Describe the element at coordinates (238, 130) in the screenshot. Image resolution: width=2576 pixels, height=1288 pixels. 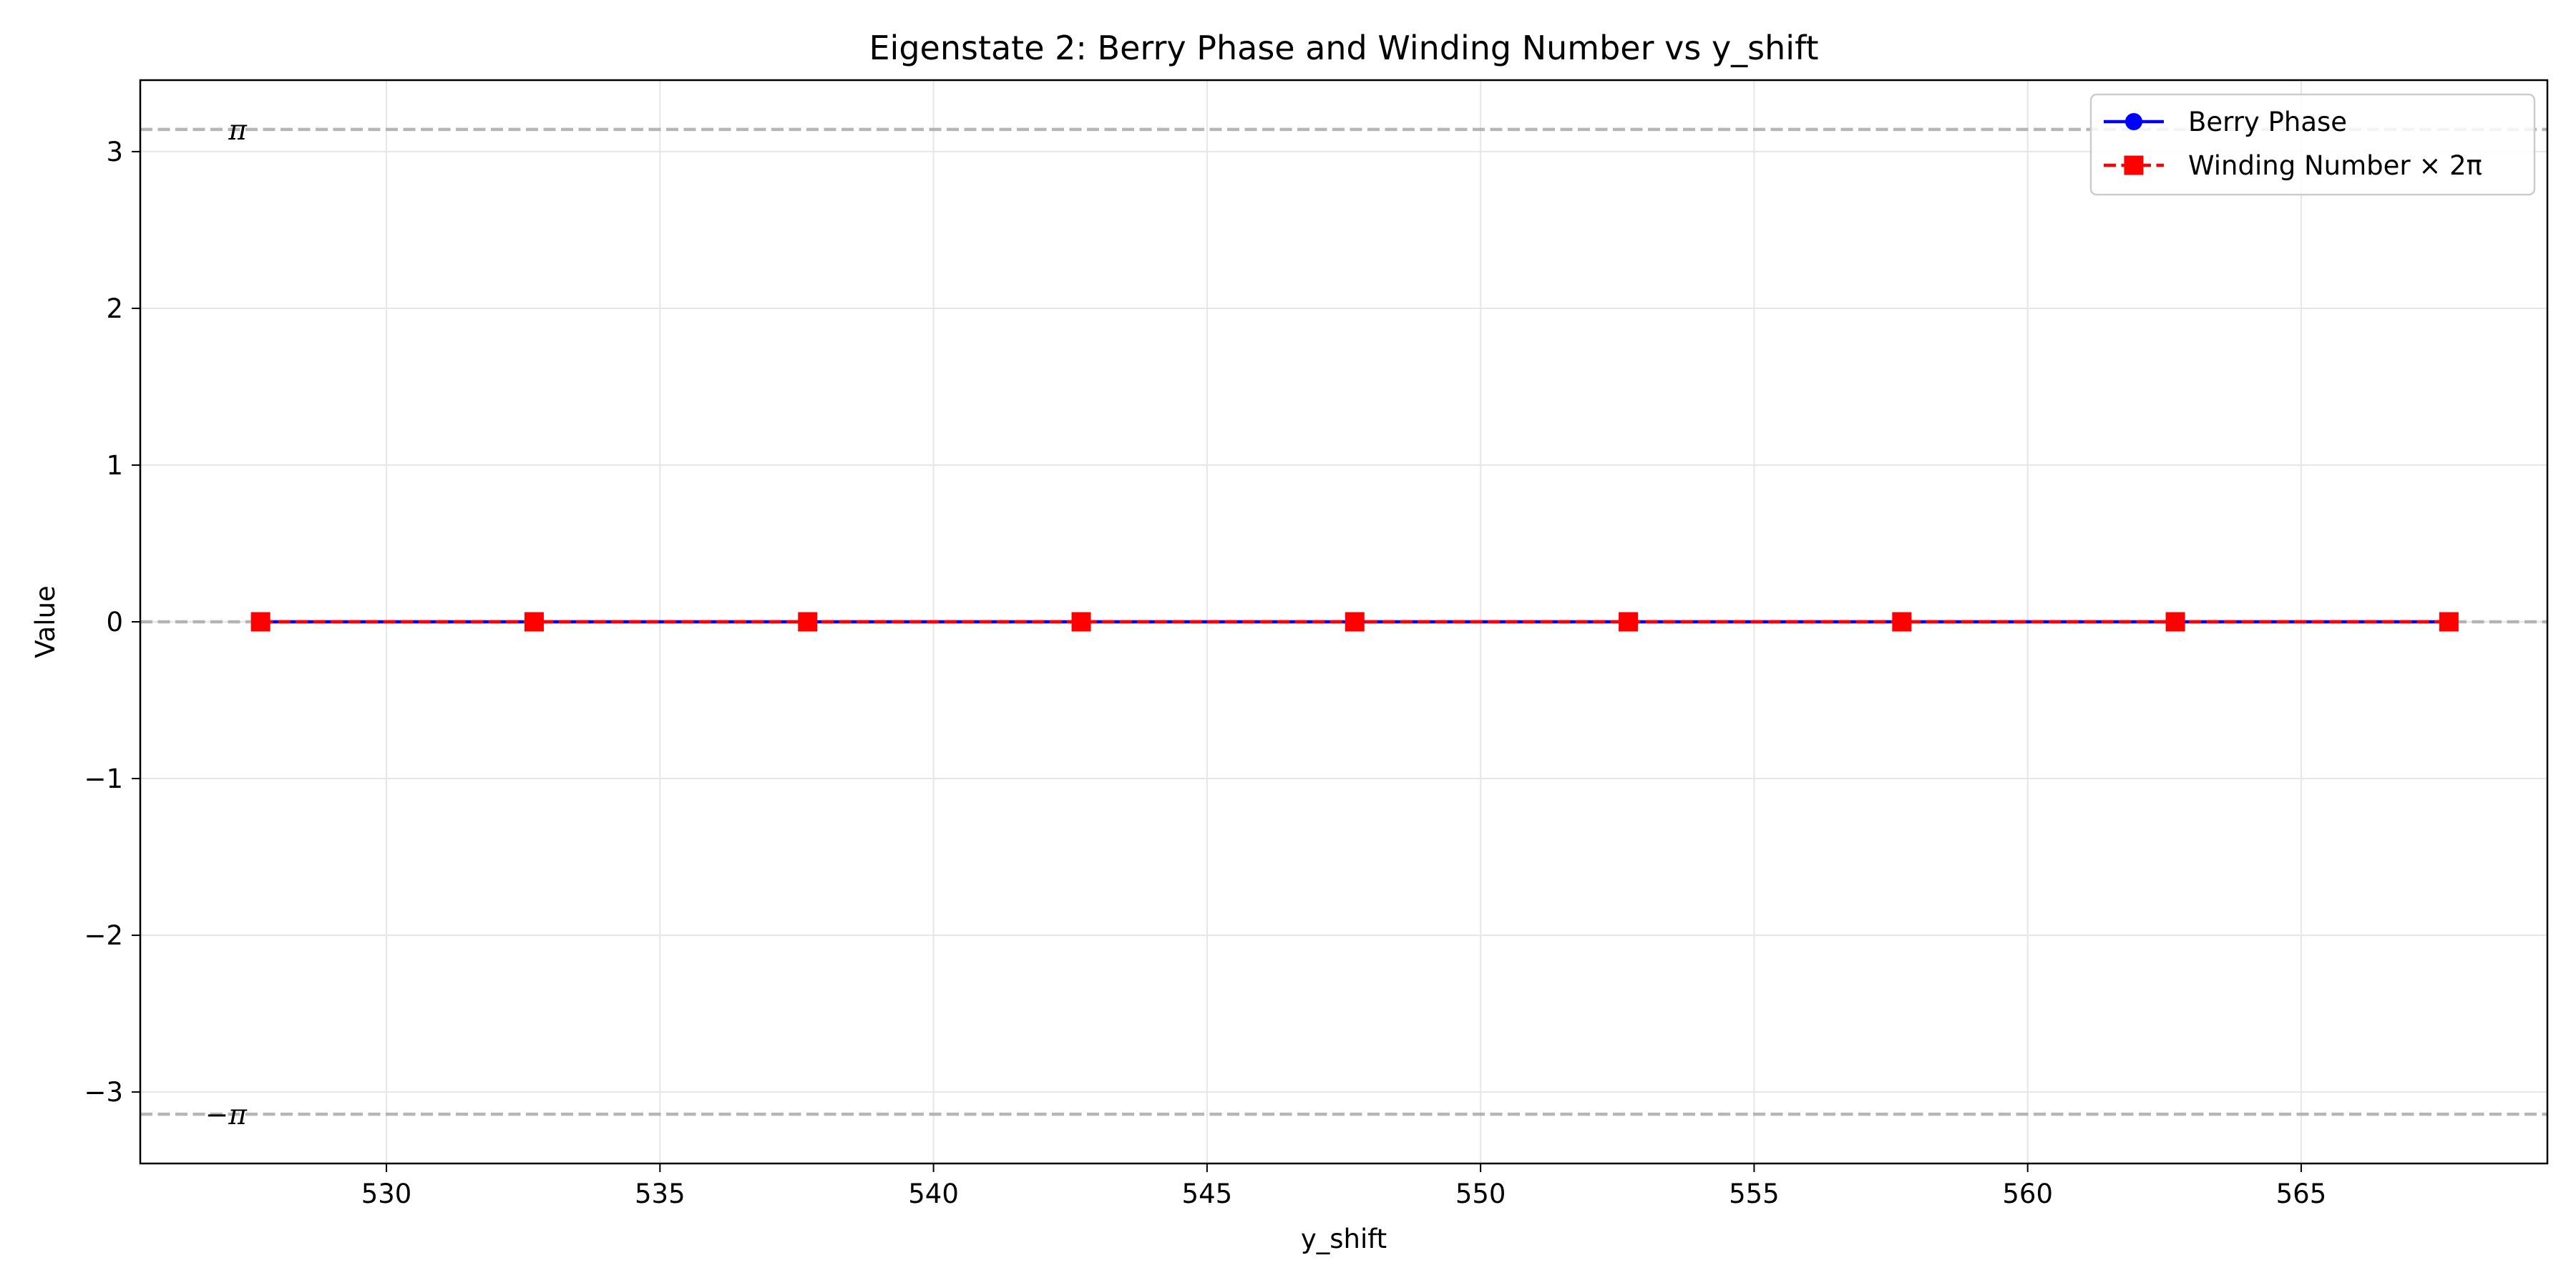
I see `reference-line-label: π` at that location.